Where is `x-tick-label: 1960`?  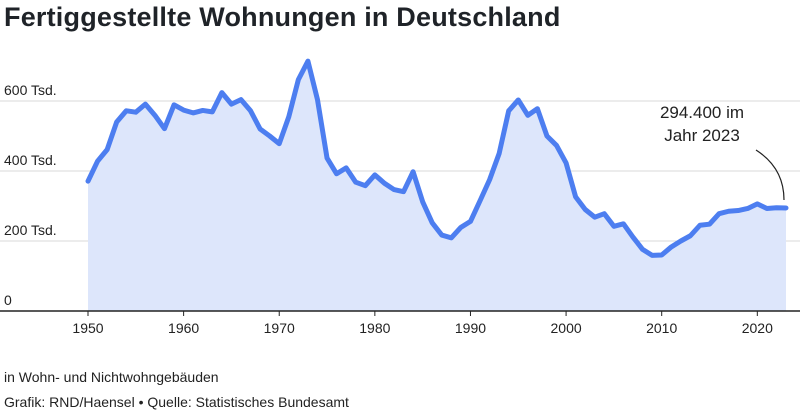 x-tick-label: 1960 is located at coordinates (183, 328).